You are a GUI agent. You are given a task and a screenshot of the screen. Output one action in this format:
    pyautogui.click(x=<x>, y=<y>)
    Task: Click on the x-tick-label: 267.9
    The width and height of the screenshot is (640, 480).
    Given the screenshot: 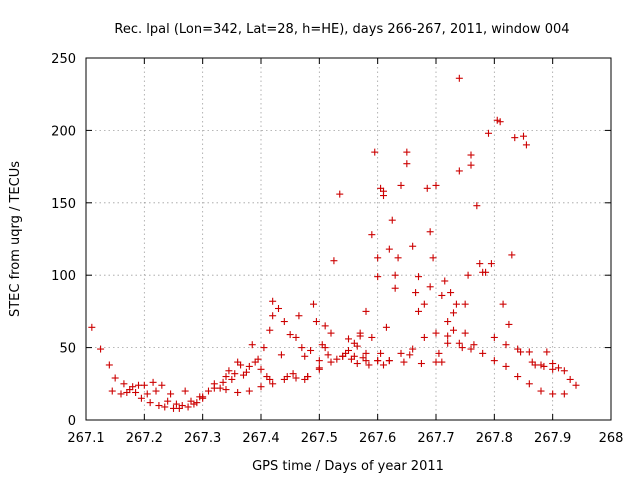 What is the action you would take?
    pyautogui.click(x=552, y=438)
    